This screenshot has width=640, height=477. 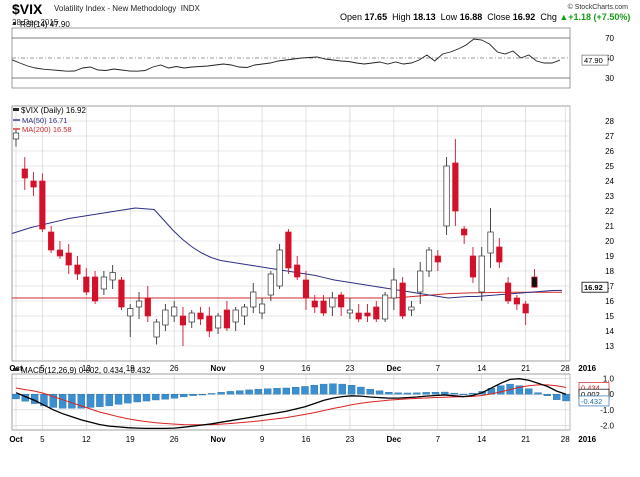 What do you see at coordinates (14, 23) in the screenshot?
I see `rsi-legend-marker` at bounding box center [14, 23].